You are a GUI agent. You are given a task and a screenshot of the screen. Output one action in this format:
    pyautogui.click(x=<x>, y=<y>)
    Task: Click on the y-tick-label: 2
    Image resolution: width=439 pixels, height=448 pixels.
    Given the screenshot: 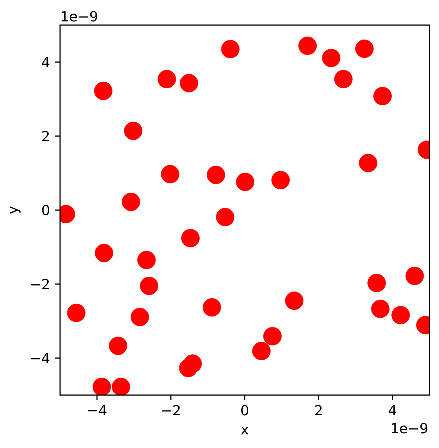 What is the action you would take?
    pyautogui.click(x=45, y=136)
    